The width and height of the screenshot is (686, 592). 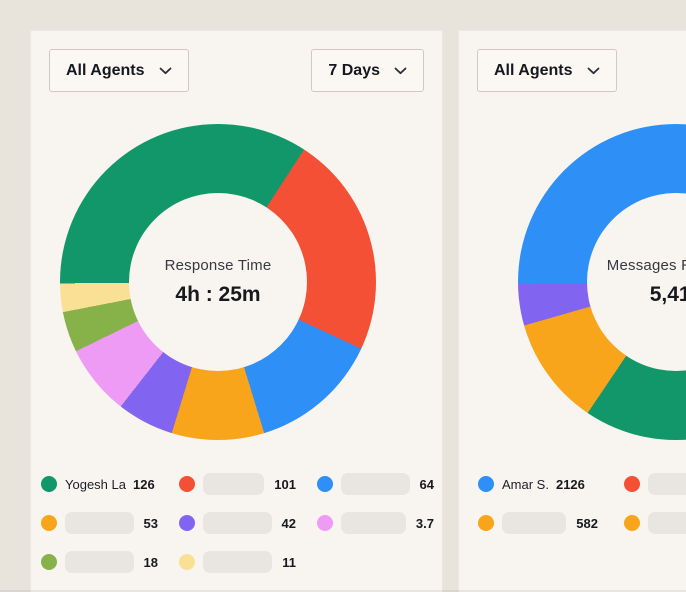 What do you see at coordinates (570, 484) in the screenshot?
I see `legend-value: 2126` at bounding box center [570, 484].